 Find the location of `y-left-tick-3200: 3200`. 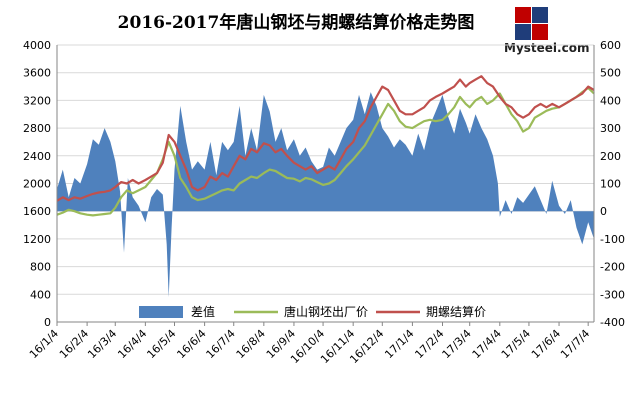

y-left-tick-3200: 3200 is located at coordinates (37, 100).